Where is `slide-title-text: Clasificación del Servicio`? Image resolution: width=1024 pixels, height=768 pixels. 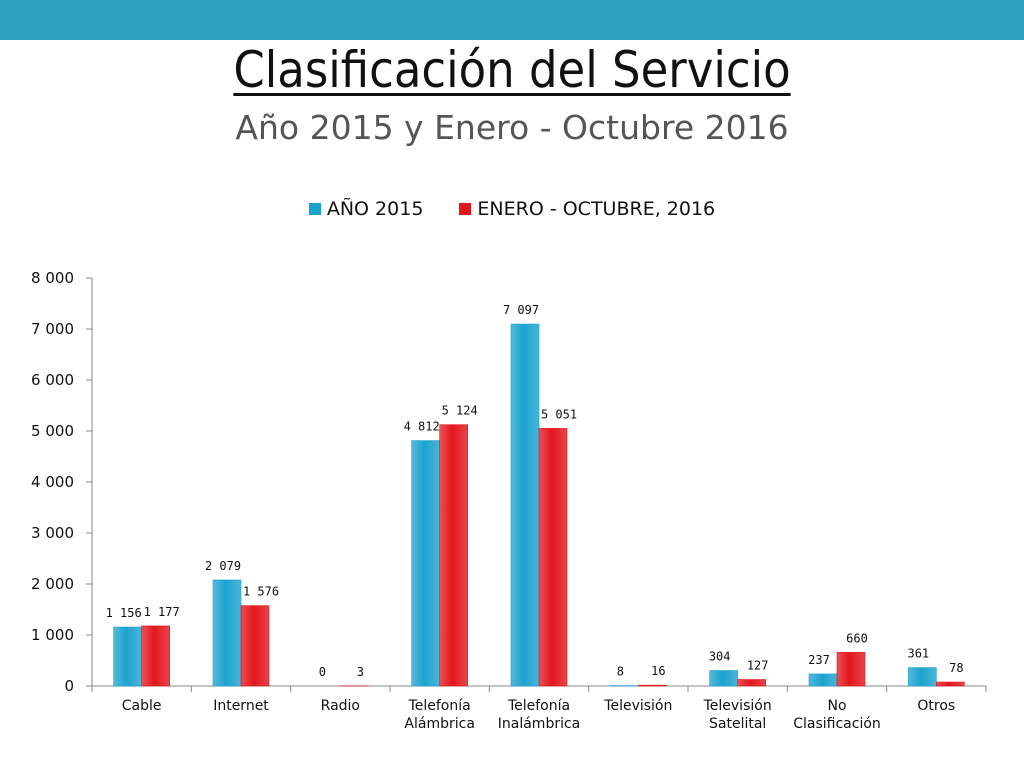
slide-title-text: Clasificación del Servicio is located at coordinates (512, 70).